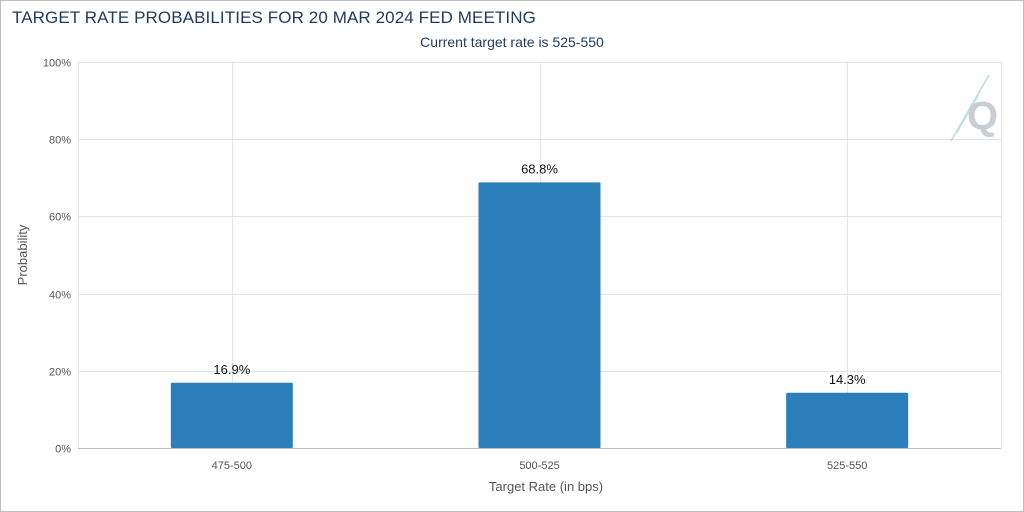 The image size is (1024, 512). I want to click on svg-text: Q, so click(982, 116).